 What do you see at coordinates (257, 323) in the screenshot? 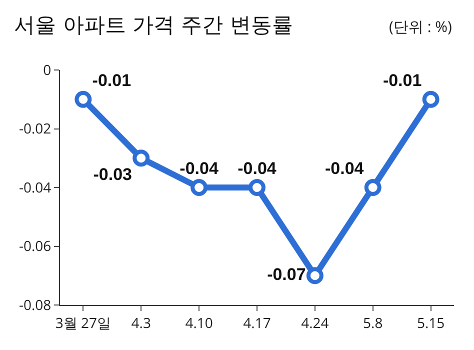
I see `x-tick-label: 4.17` at bounding box center [257, 323].